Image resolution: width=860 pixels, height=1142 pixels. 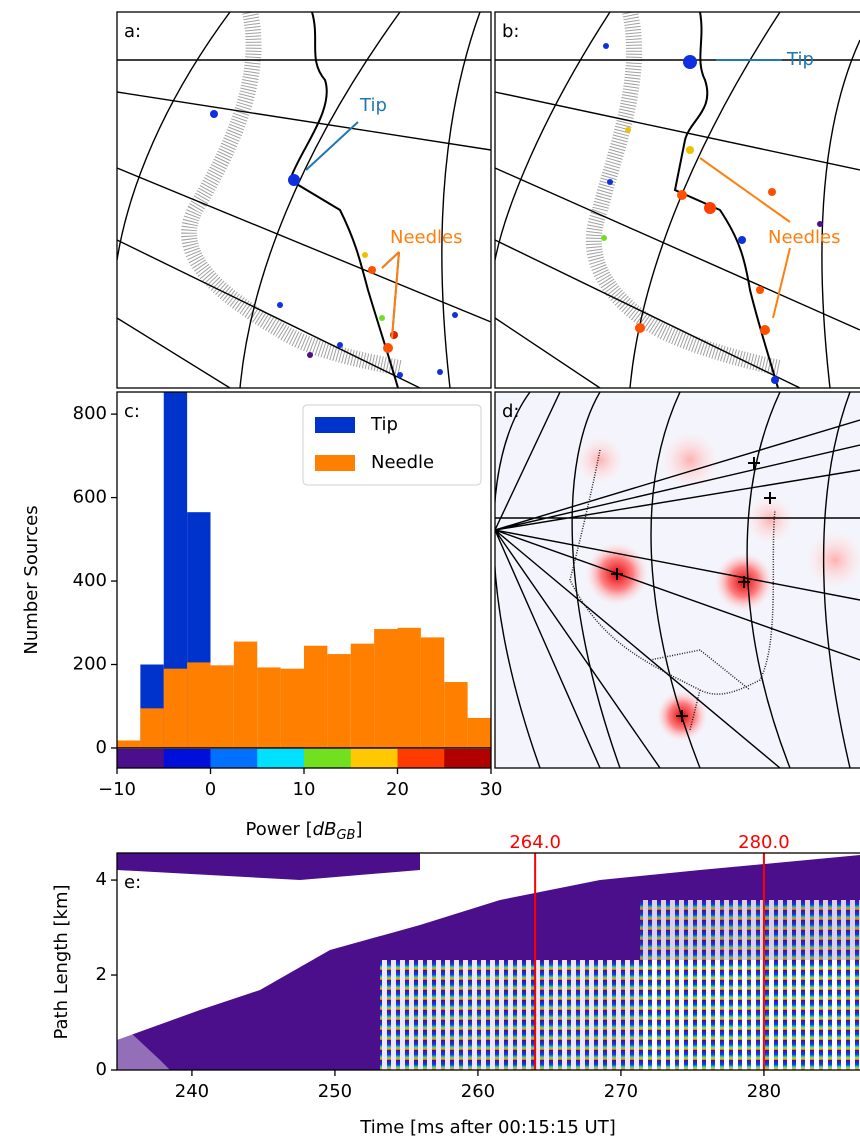 I want to click on y-tick-label: 2, so click(x=101, y=974).